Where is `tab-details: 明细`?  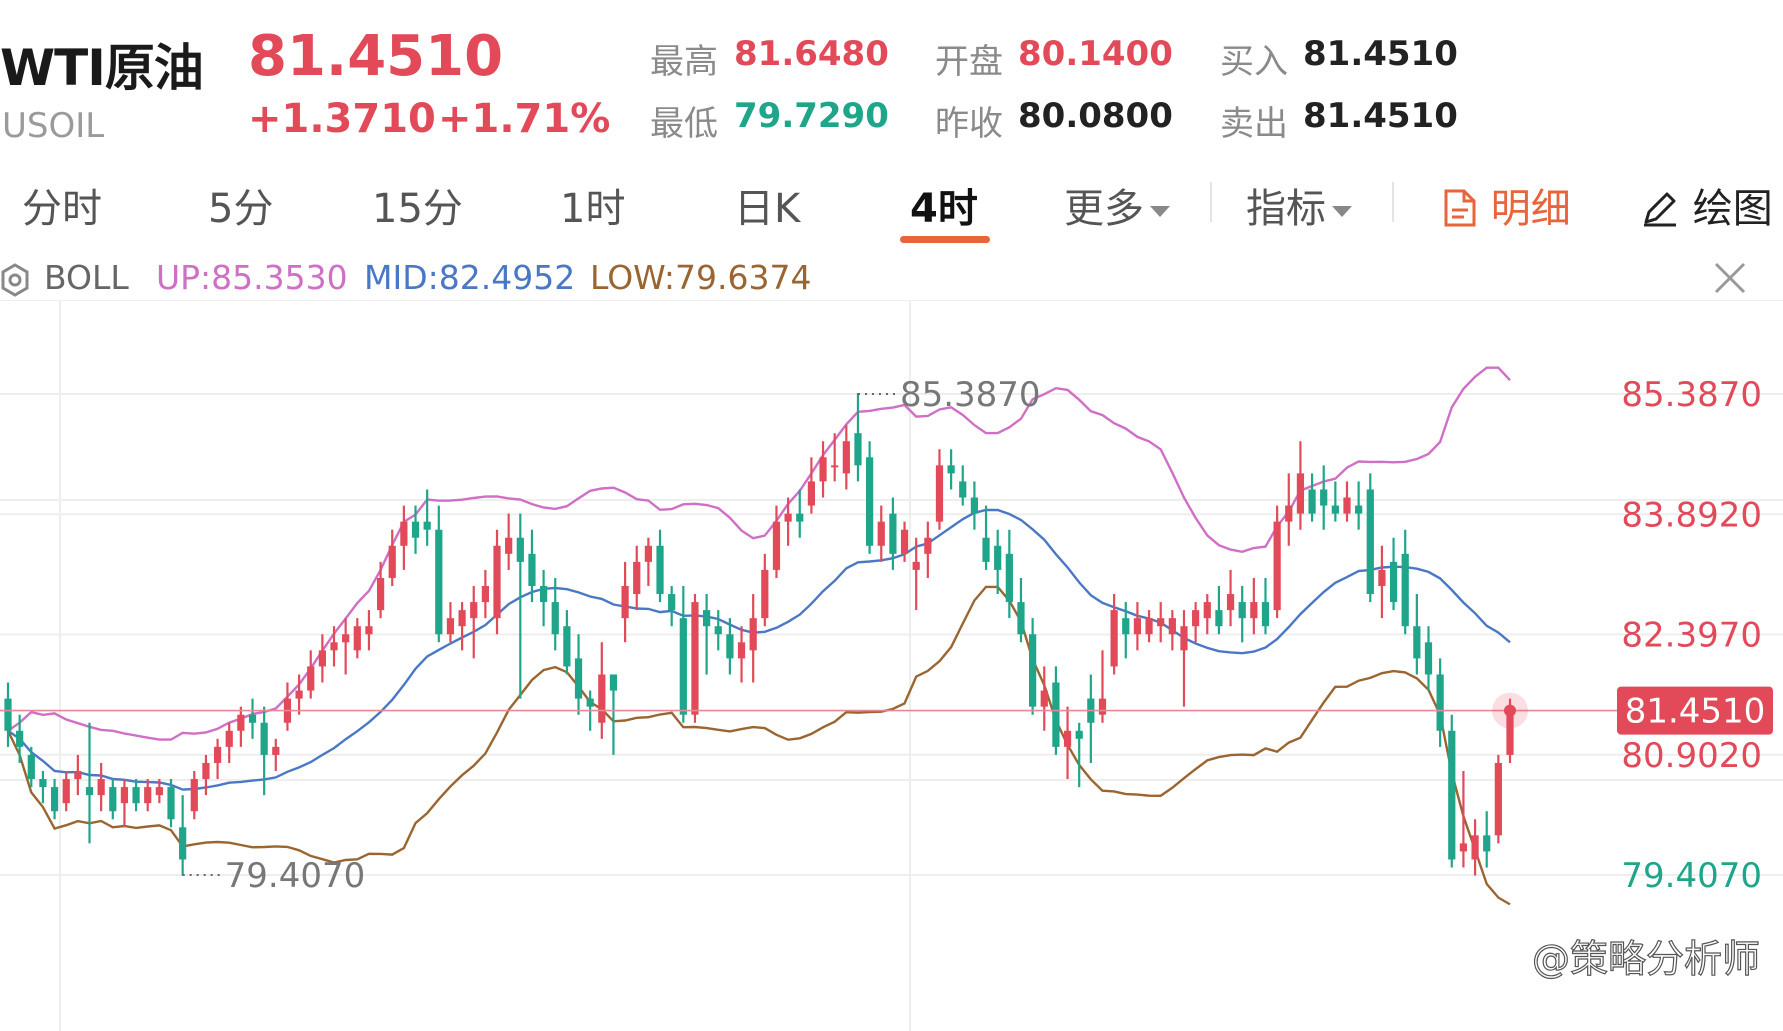 tab-details: 明细 is located at coordinates (1506, 205).